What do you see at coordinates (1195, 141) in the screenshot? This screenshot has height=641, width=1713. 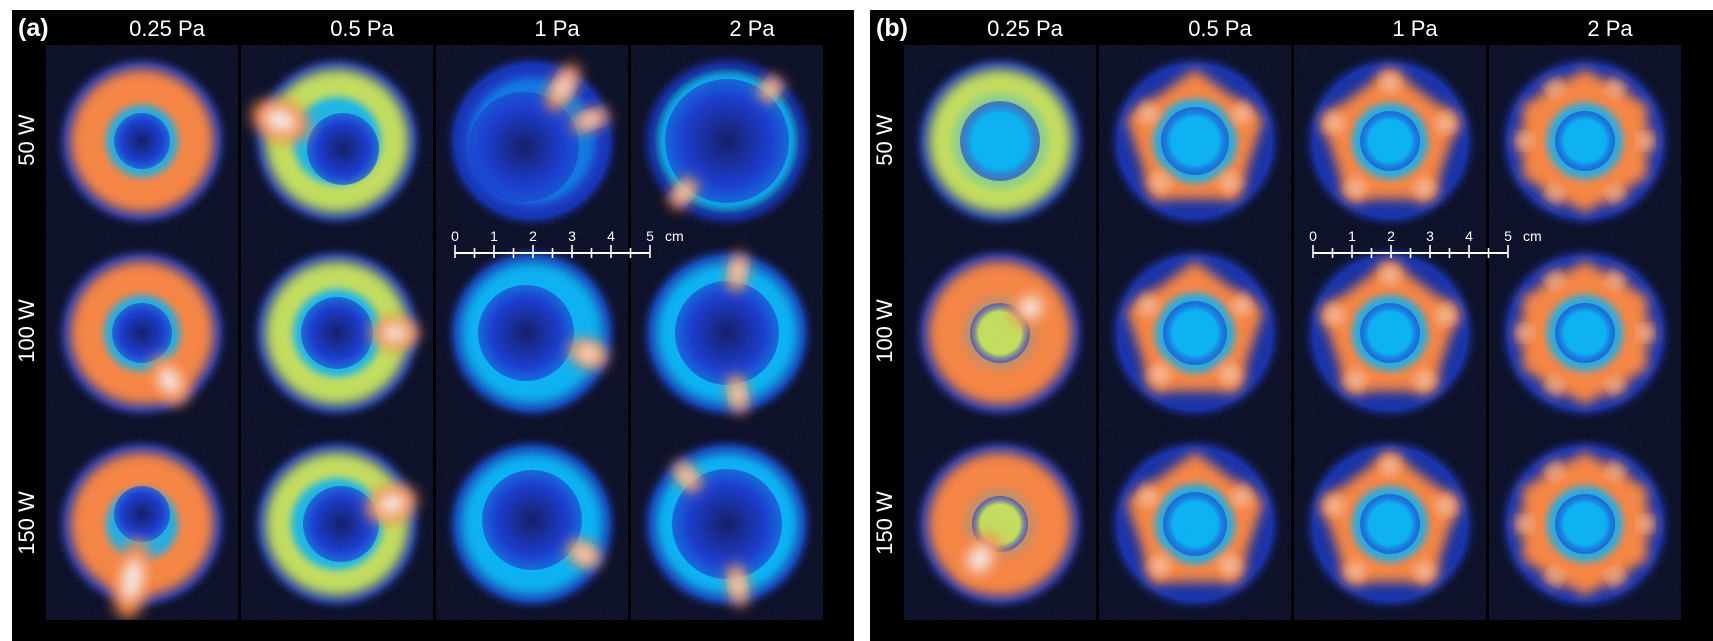 I see `panel-b-image-r1-c2` at bounding box center [1195, 141].